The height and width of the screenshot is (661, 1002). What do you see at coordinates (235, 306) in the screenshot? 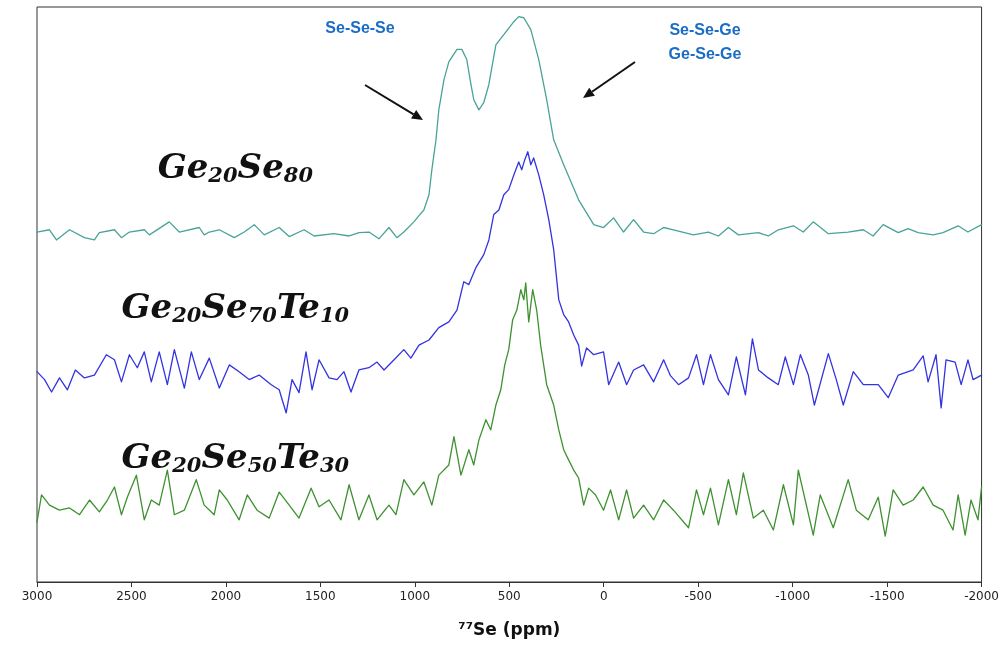
I see `series-label: Ge$_{20}$Se$_{70}$Te$_{10}$` at bounding box center [235, 306].